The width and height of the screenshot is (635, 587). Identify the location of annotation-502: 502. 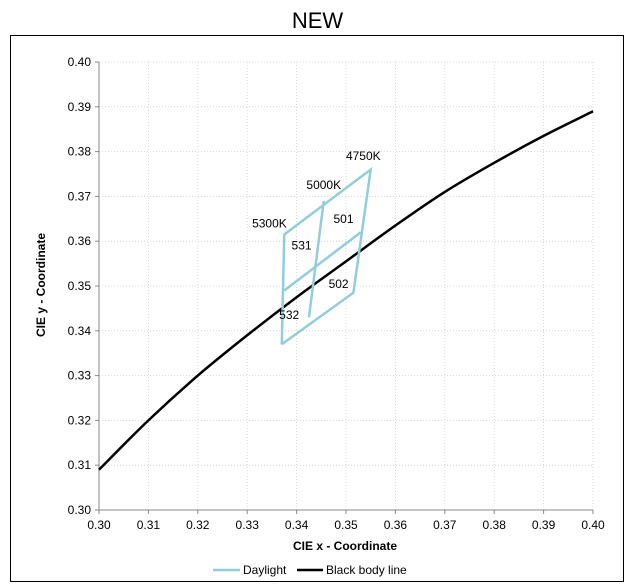
(339, 284).